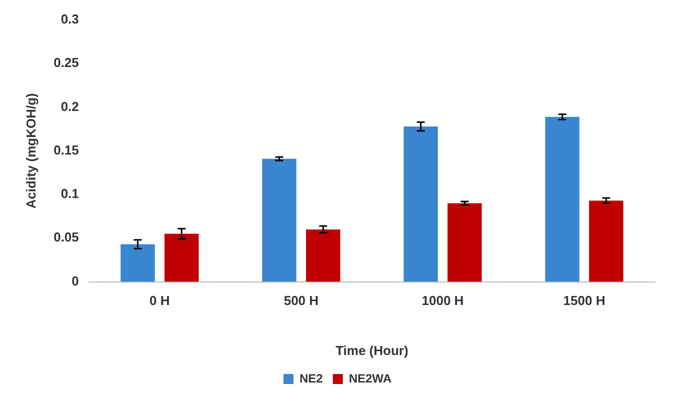 Image resolution: width=695 pixels, height=405 pixels. I want to click on legend-label: NE2, so click(311, 378).